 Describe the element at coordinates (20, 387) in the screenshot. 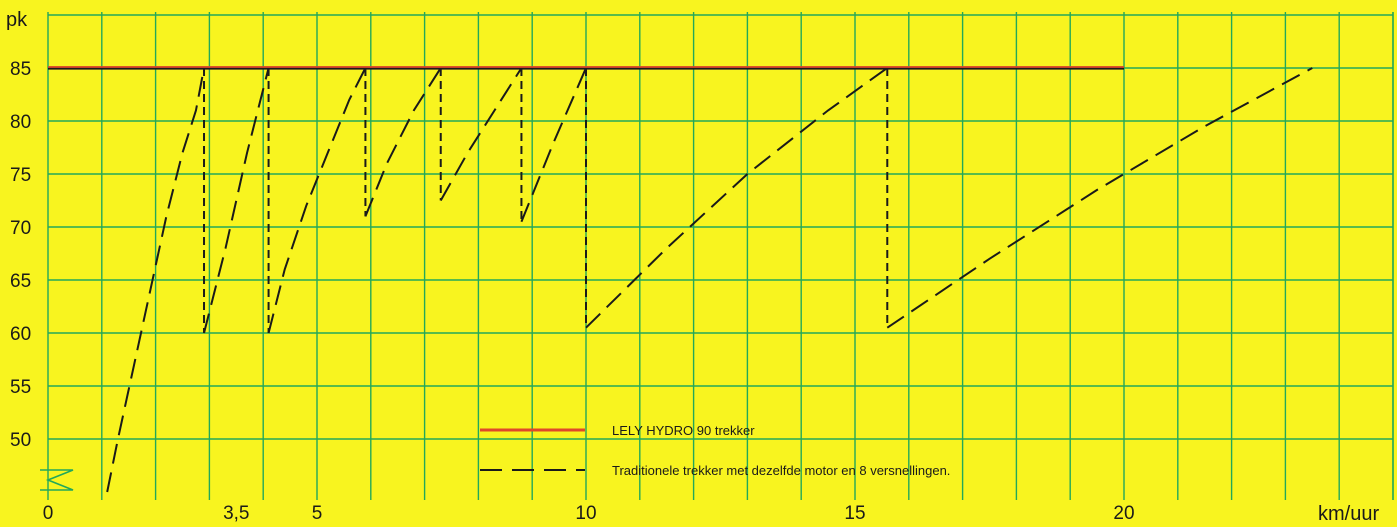

I see `y-tick-label: 55` at that location.